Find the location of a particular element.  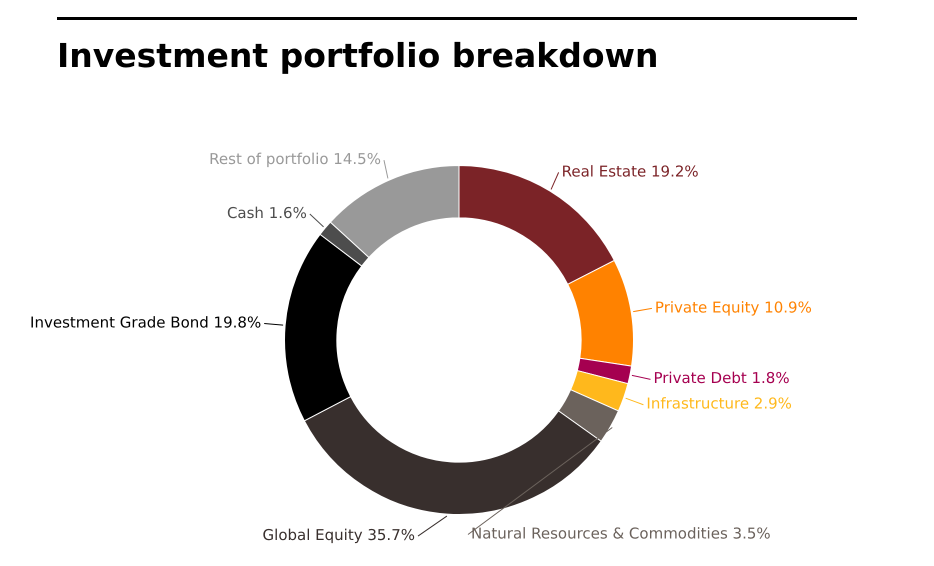

slice-label: Private Equity 10.9% is located at coordinates (733, 307).